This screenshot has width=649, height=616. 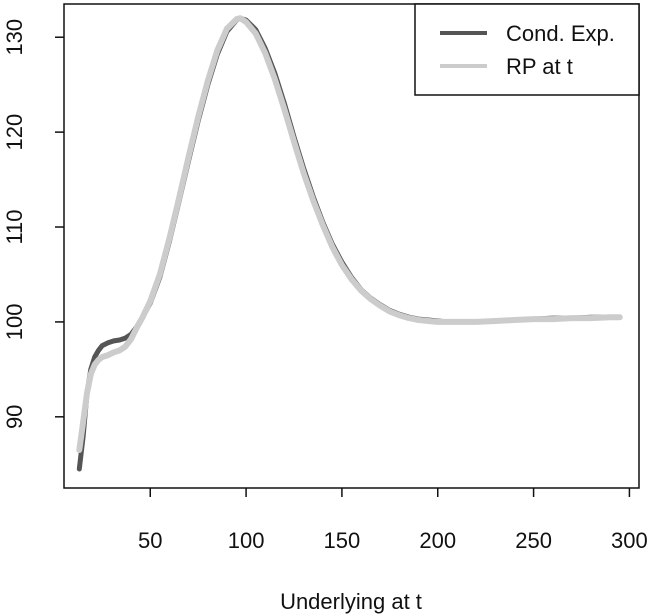 What do you see at coordinates (14, 132) in the screenshot?
I see `y-tick-label: 120` at bounding box center [14, 132].